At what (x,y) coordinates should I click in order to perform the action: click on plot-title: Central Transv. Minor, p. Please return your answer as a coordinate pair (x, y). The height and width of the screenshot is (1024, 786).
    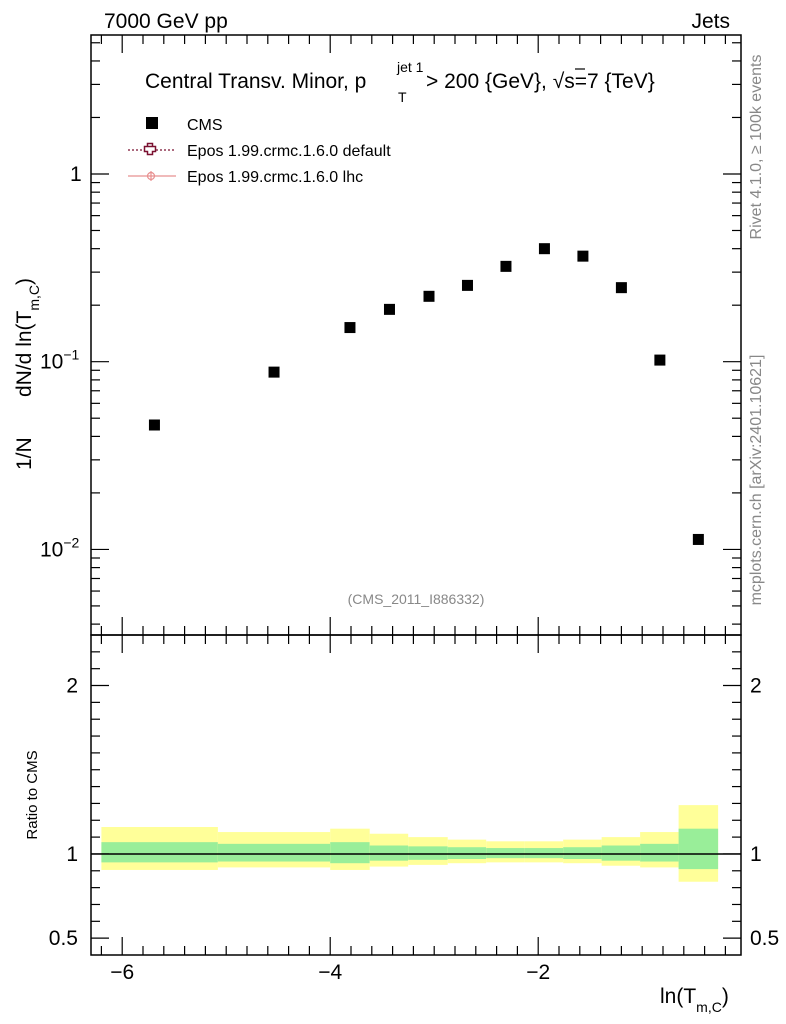
    Looking at the image, I should click on (255, 81).